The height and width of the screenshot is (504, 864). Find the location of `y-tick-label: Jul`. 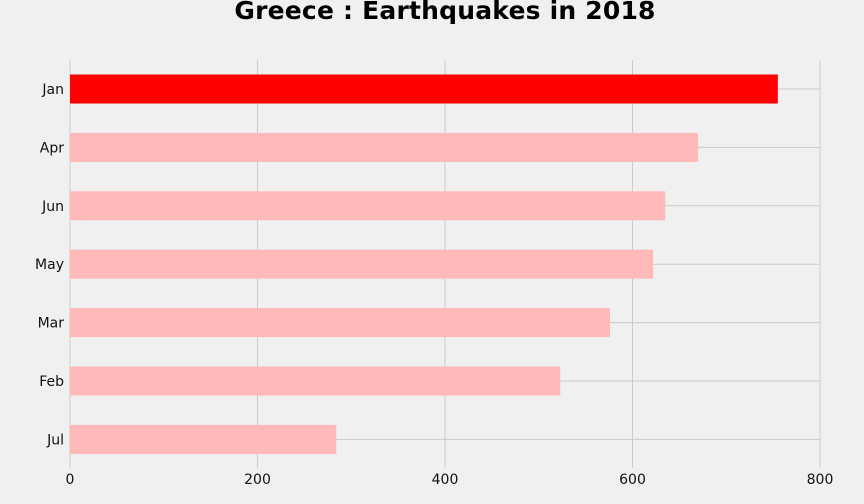

y-tick-label: Jul is located at coordinates (55, 440).